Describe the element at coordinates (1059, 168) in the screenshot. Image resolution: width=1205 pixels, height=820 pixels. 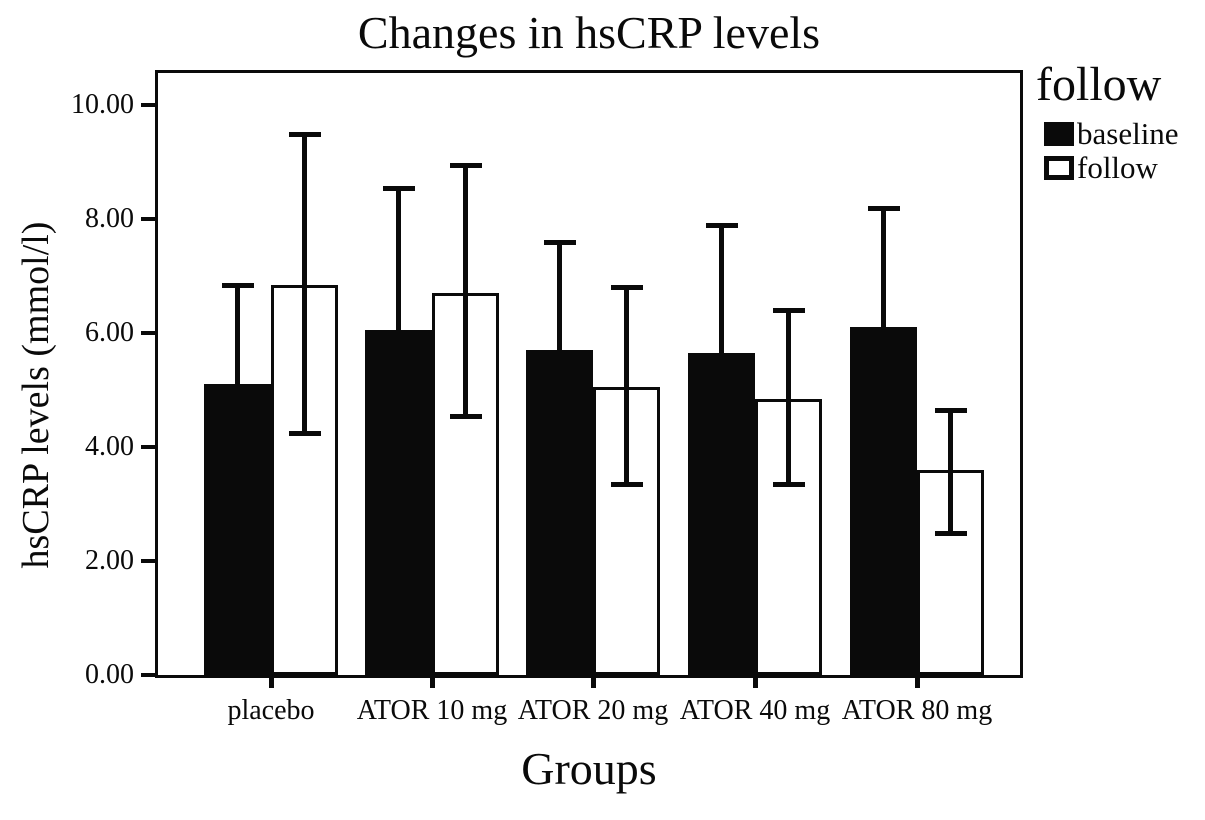
I see `legend-swatch-follow-icon` at that location.